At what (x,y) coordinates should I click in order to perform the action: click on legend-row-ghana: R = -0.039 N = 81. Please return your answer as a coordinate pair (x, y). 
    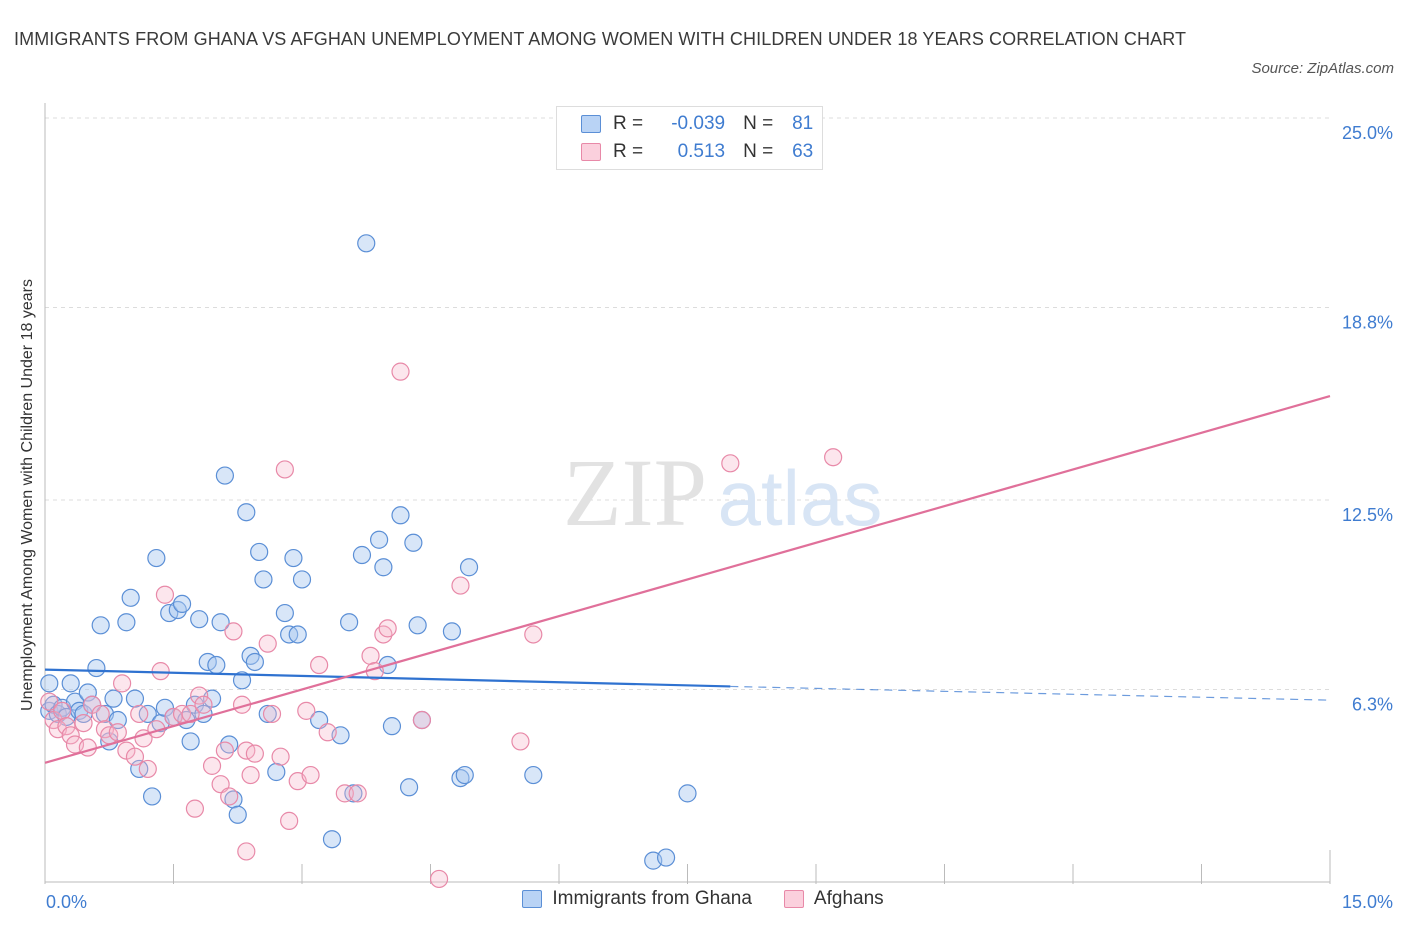
    Looking at the image, I should click on (697, 124).